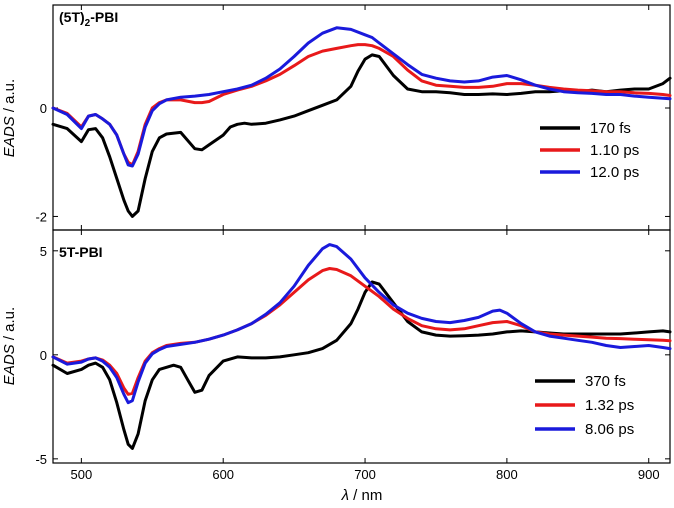 The width and height of the screenshot is (674, 508). Describe the element at coordinates (362, 495) in the screenshot. I see `x-axis-label: λ / nm` at that location.